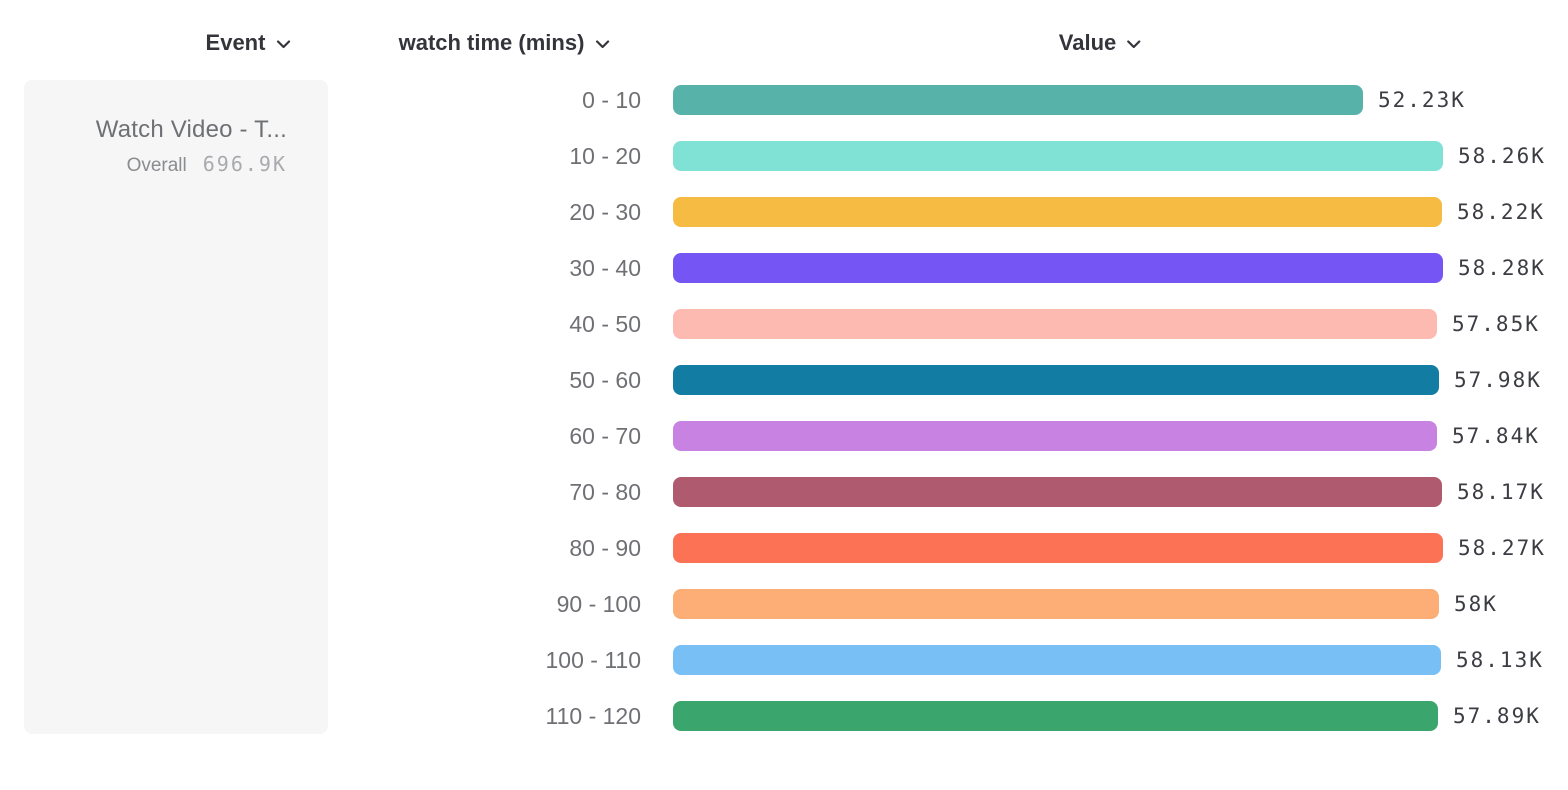 This screenshot has width=1568, height=790. What do you see at coordinates (605, 267) in the screenshot?
I see `bucket-label: 30 - 40` at bounding box center [605, 267].